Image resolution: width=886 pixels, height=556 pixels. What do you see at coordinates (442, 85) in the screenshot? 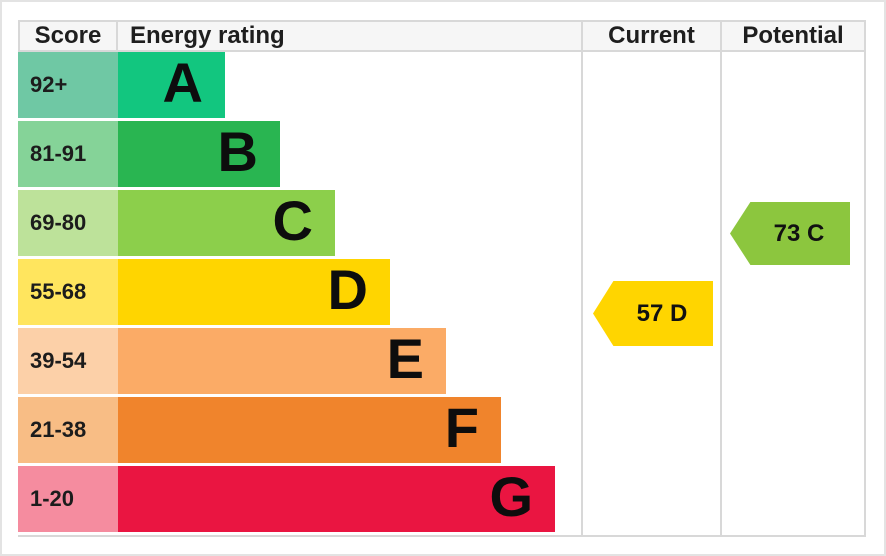
I see `band-row-a: 92+ A` at bounding box center [442, 85].